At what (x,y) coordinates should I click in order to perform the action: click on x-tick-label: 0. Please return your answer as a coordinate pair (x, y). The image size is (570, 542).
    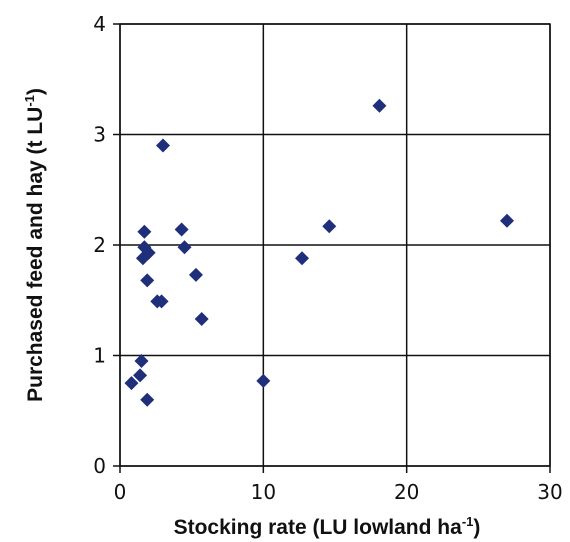
    Looking at the image, I should click on (120, 492).